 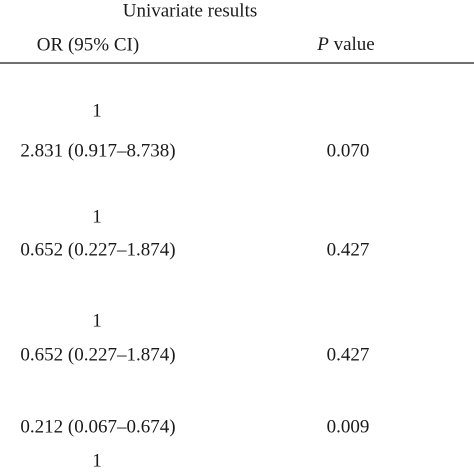 What do you see at coordinates (97, 150) in the screenshot?
I see `or-cell: 2.831 (0.917–8.738)` at bounding box center [97, 150].